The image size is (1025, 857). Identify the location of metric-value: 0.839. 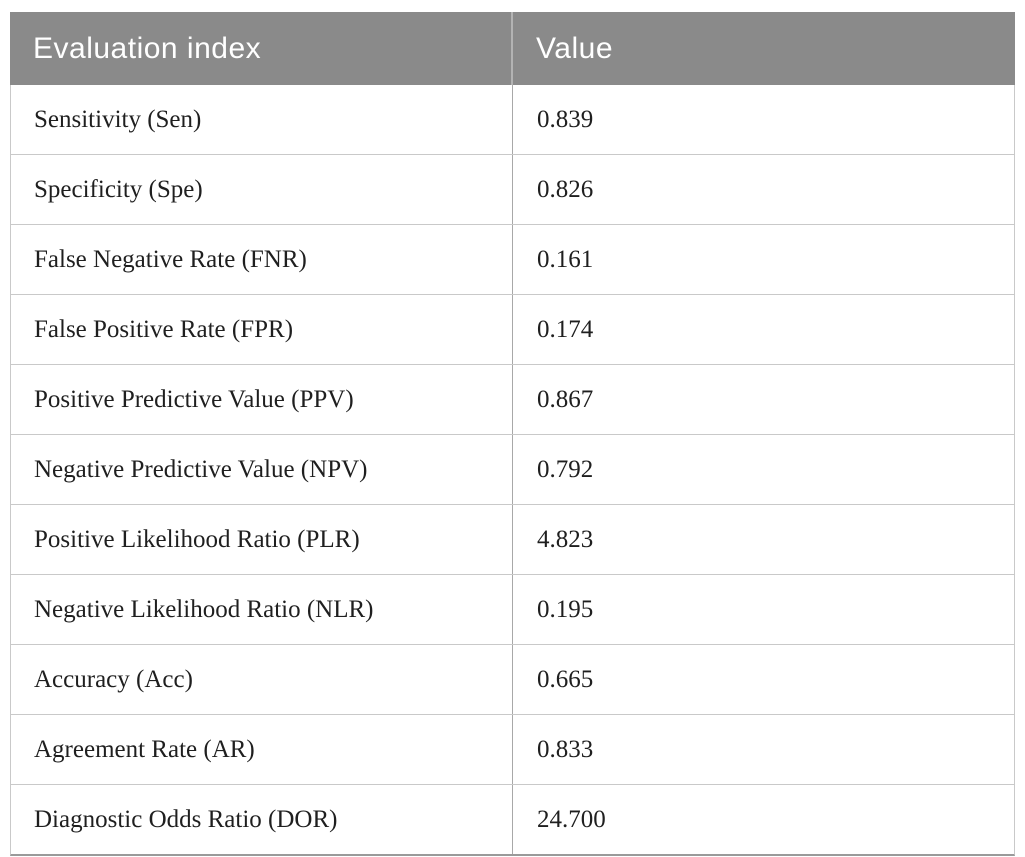
(763, 119).